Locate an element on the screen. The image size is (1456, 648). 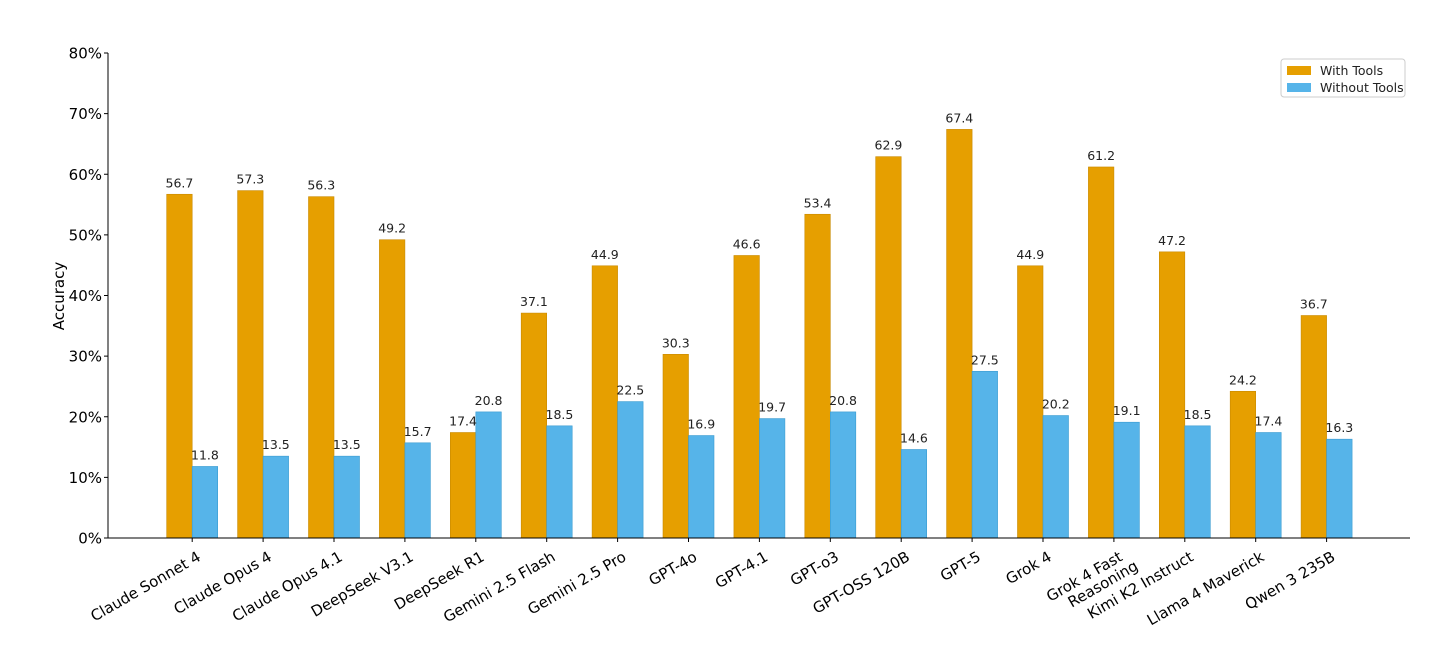
legend-label: With Tools is located at coordinates (1351, 70).